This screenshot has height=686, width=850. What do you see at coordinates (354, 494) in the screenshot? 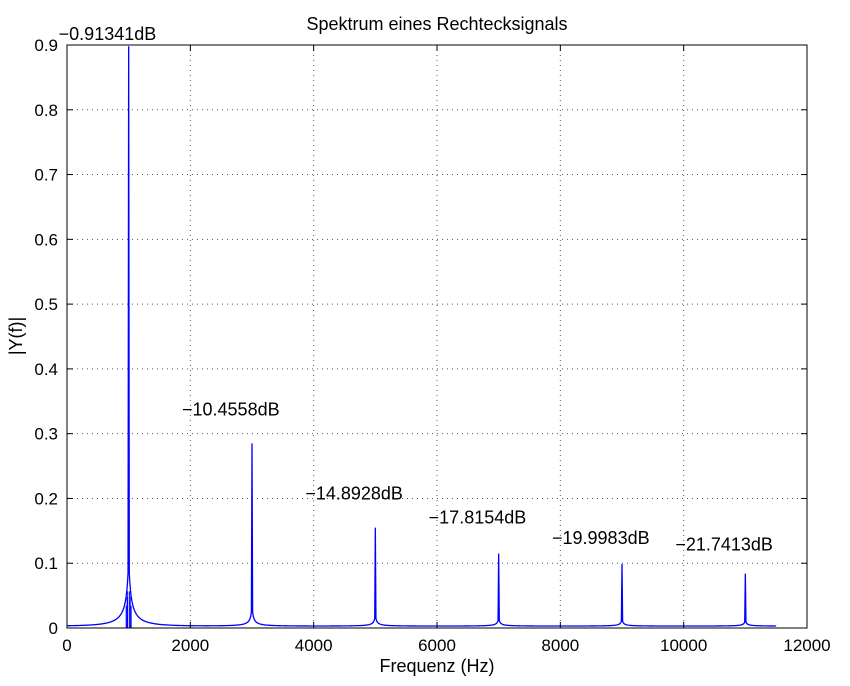
I see `peak-label: −14.8928dB` at bounding box center [354, 494].